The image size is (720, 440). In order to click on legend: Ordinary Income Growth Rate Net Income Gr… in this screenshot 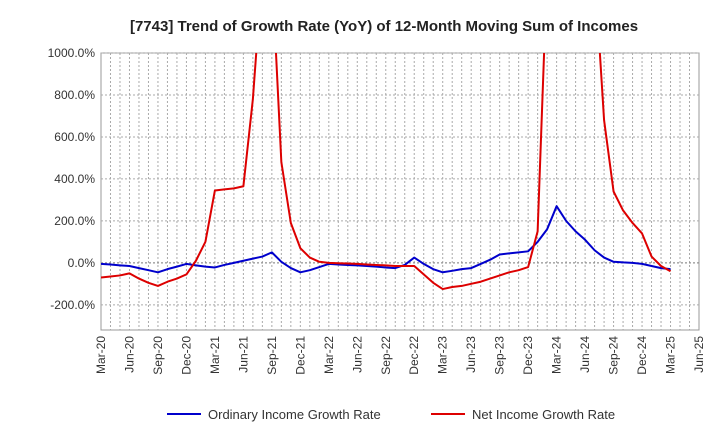, I will do `click(391, 414)`.